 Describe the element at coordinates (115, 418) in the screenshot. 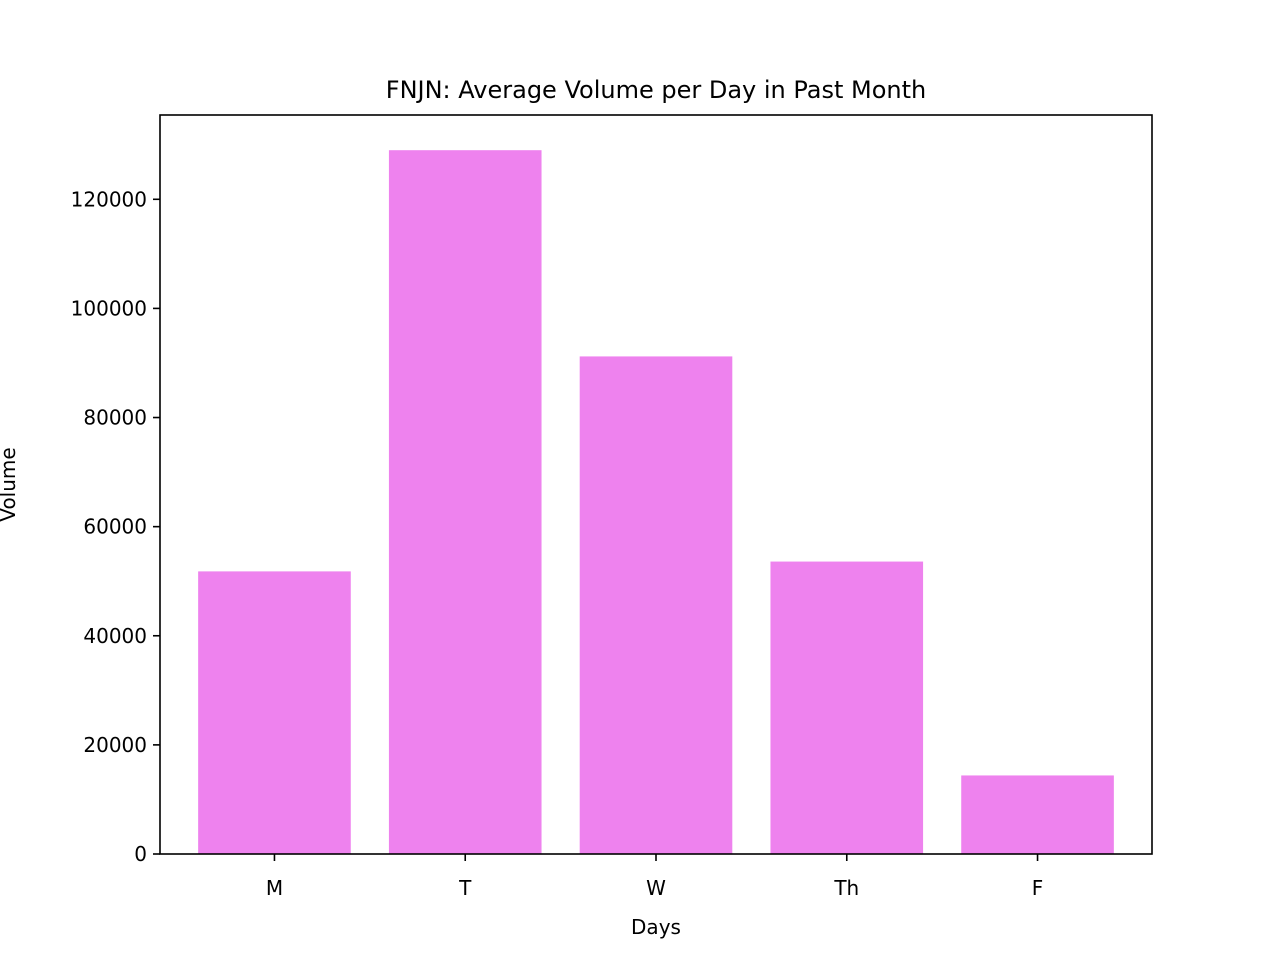

I see `y-tick-label: 80000` at that location.